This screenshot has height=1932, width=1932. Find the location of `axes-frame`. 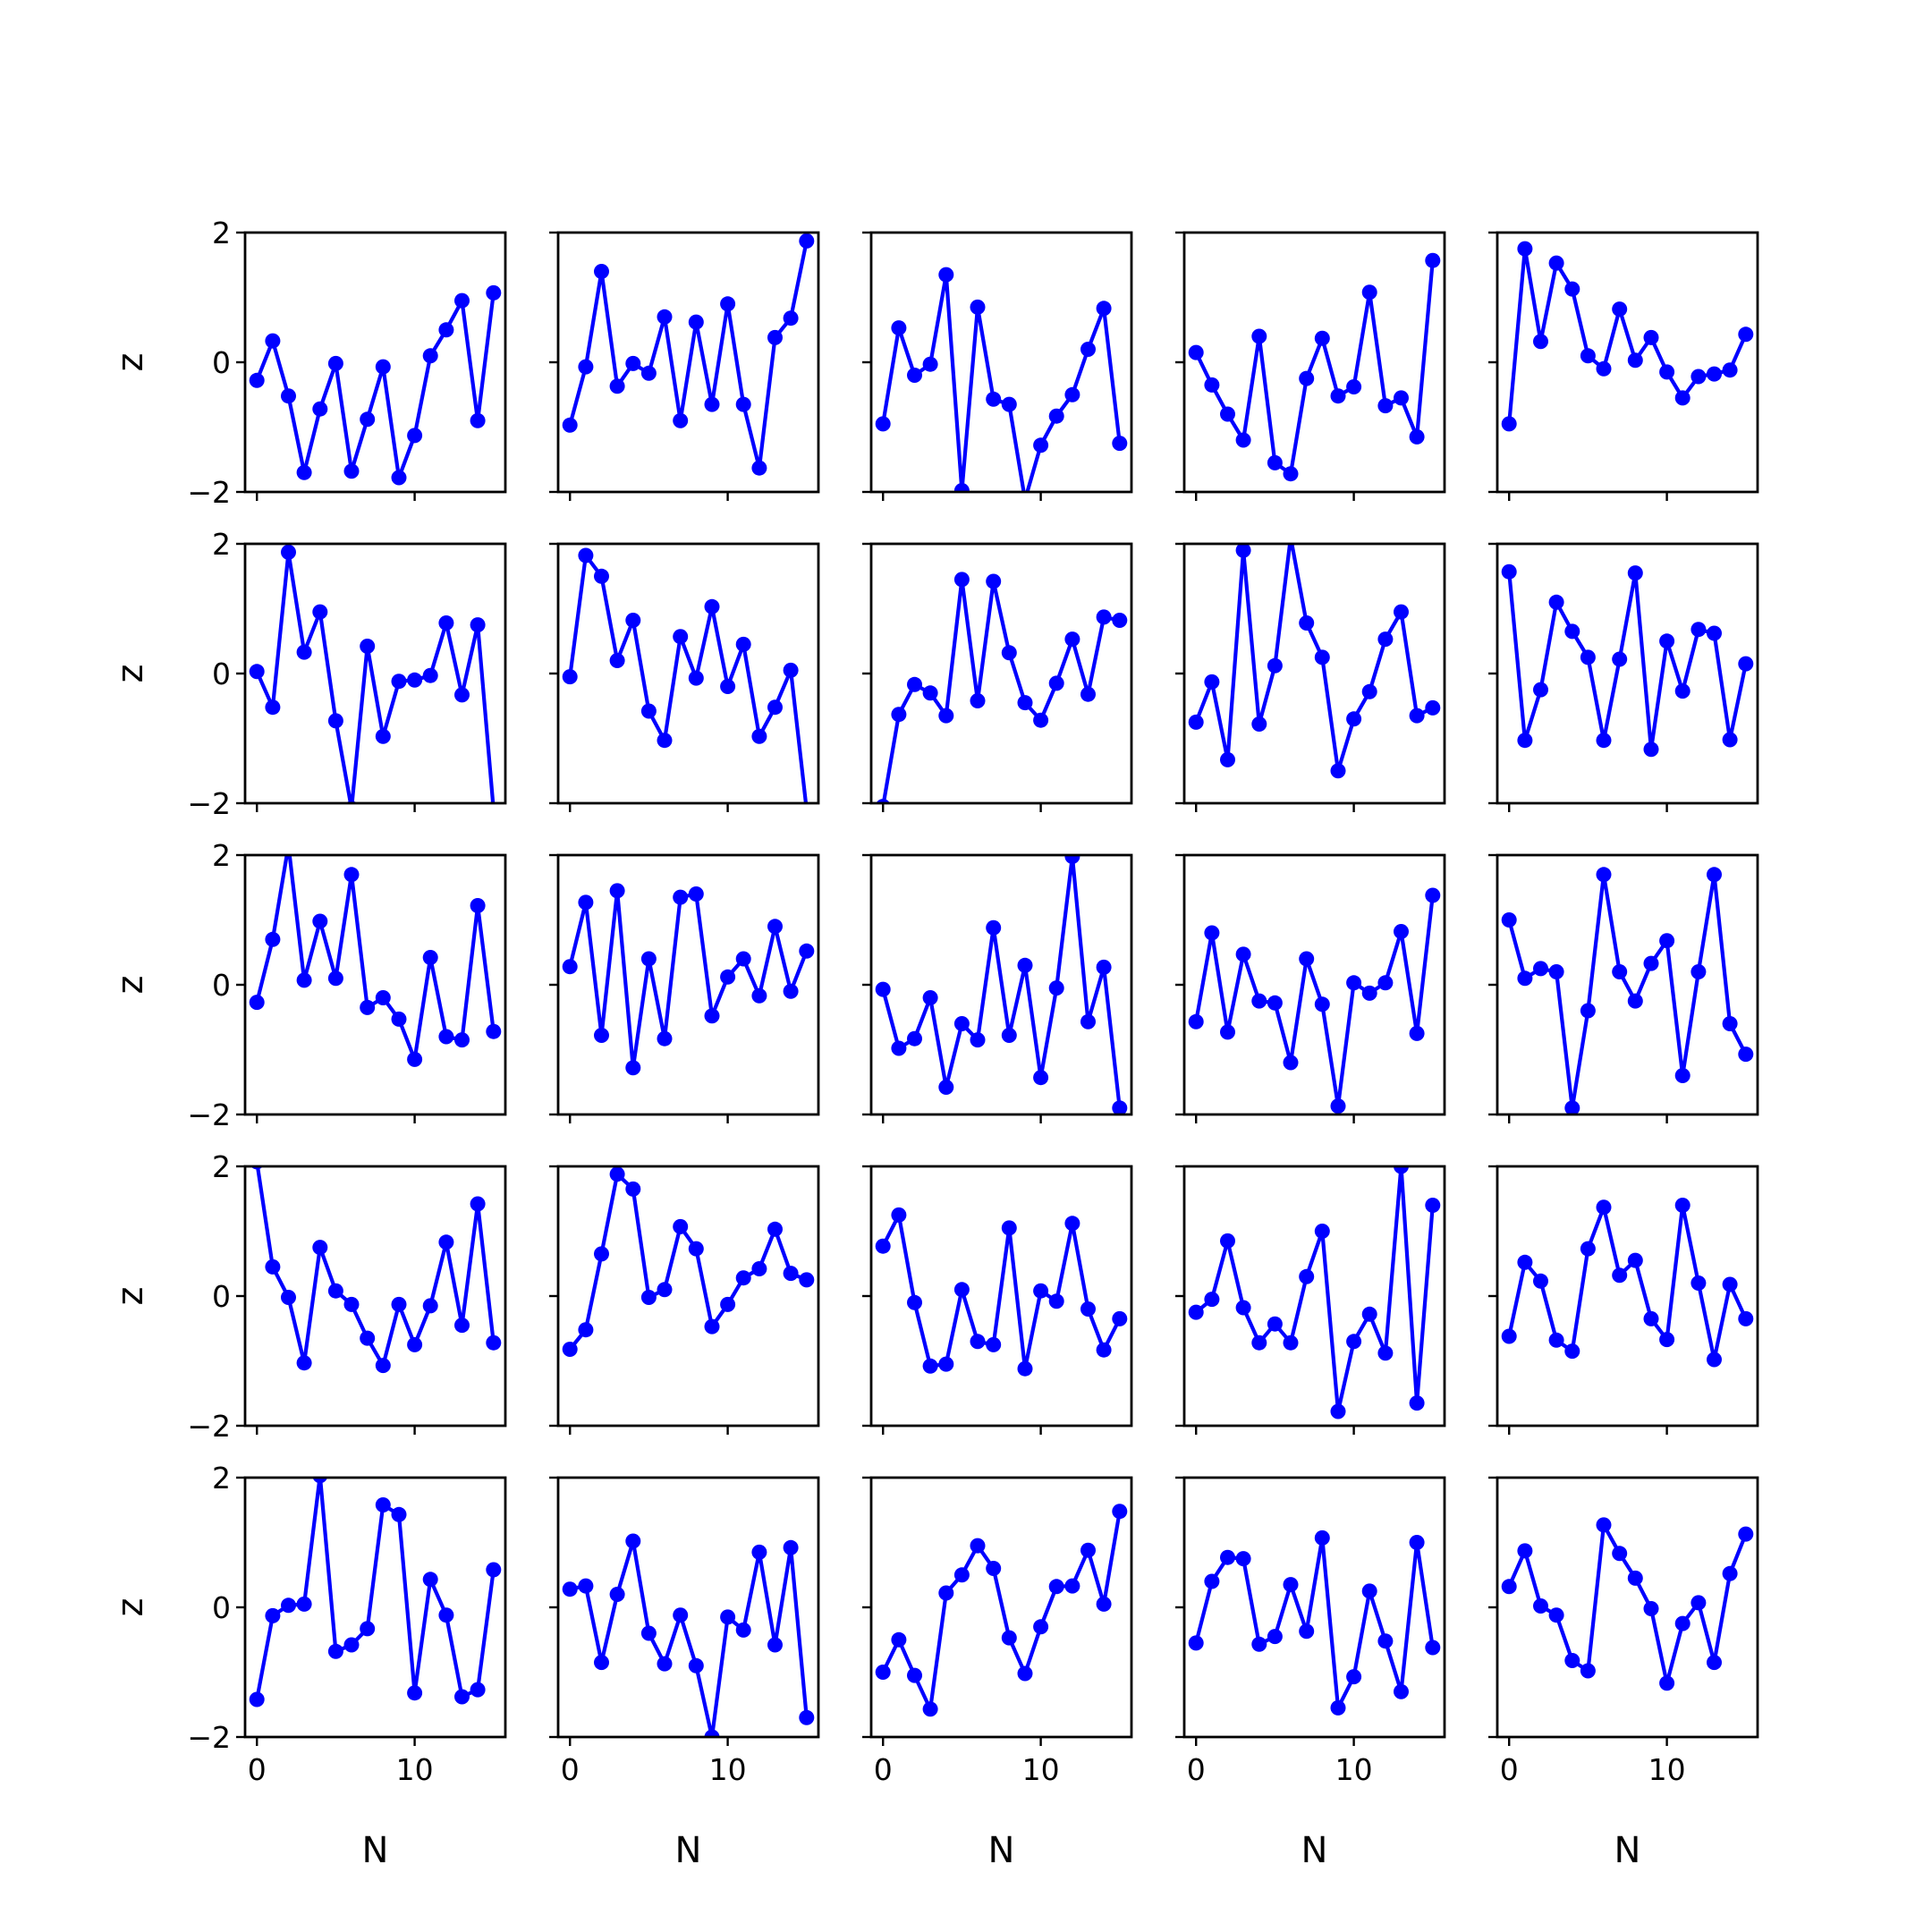

axes-frame is located at coordinates (1627, 362).